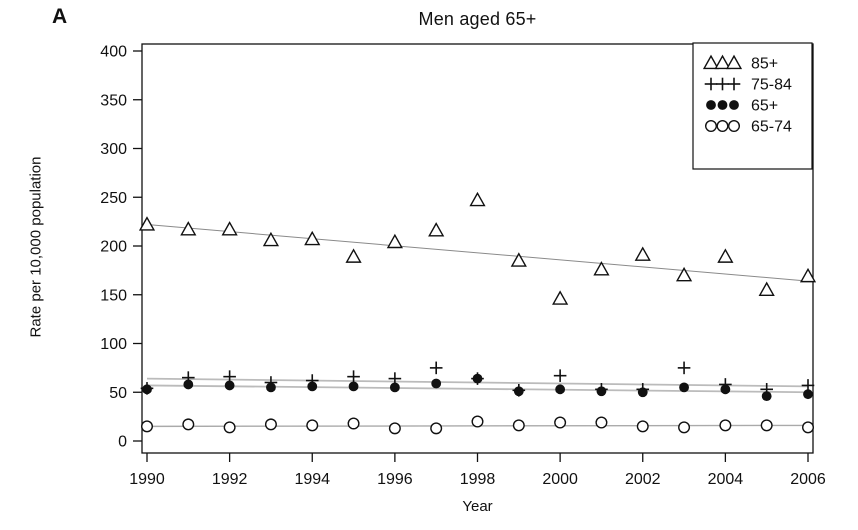 This screenshot has width=858, height=530. I want to click on y-tick-label: 50, so click(118, 393).